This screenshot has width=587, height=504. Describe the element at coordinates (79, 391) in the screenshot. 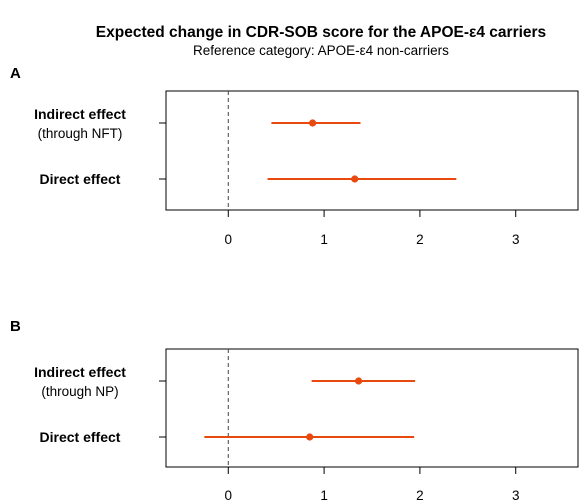

I see `row-sublabel: (through NP)` at that location.